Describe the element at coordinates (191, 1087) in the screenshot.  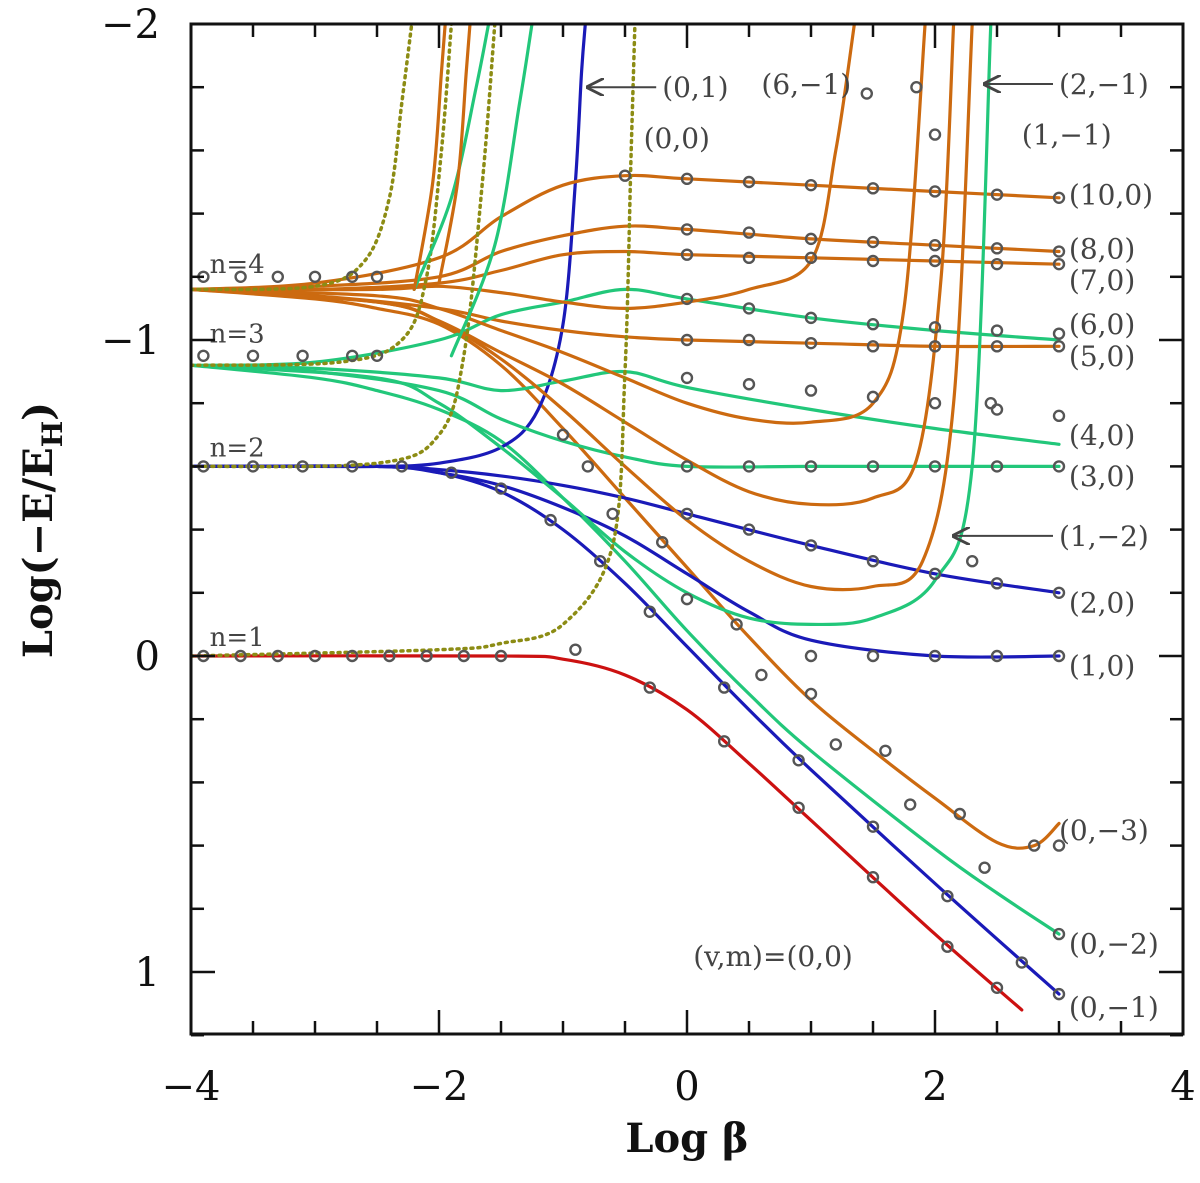
I see `x-tick-label: −4` at that location.